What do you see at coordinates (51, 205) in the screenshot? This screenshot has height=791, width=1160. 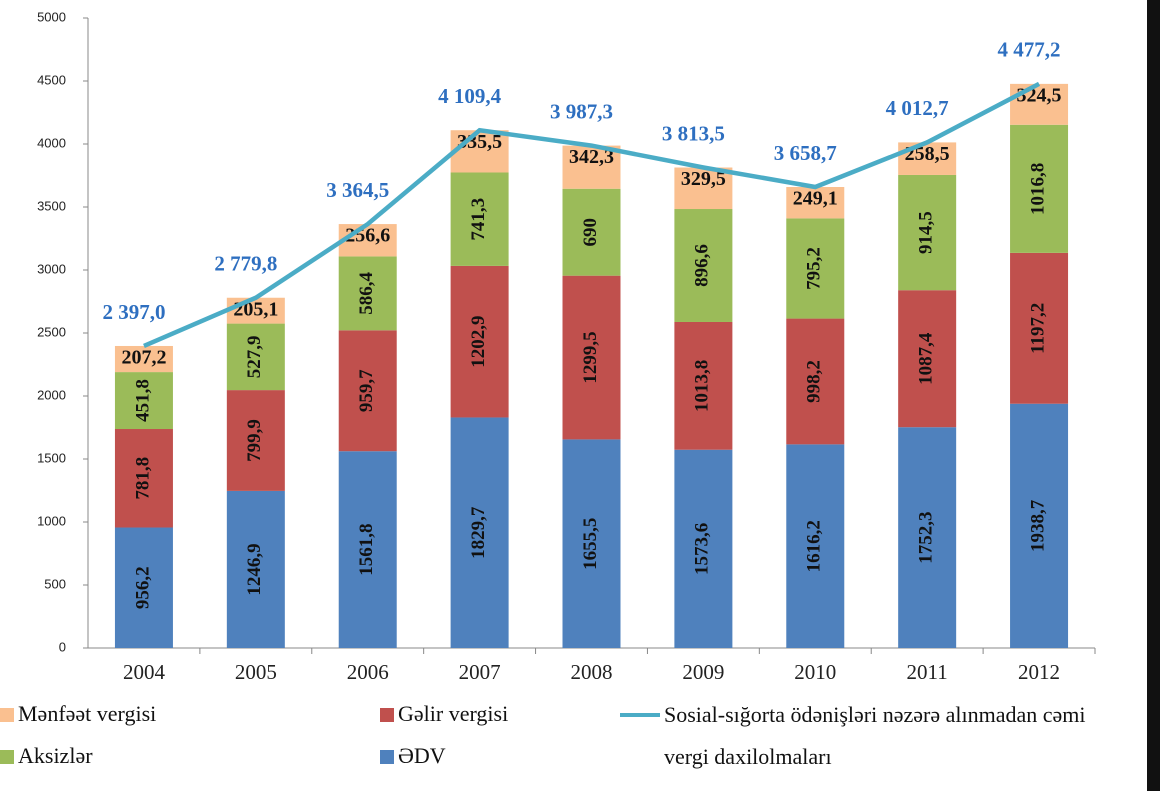 I see `y-tick-label: 3500` at bounding box center [51, 205].